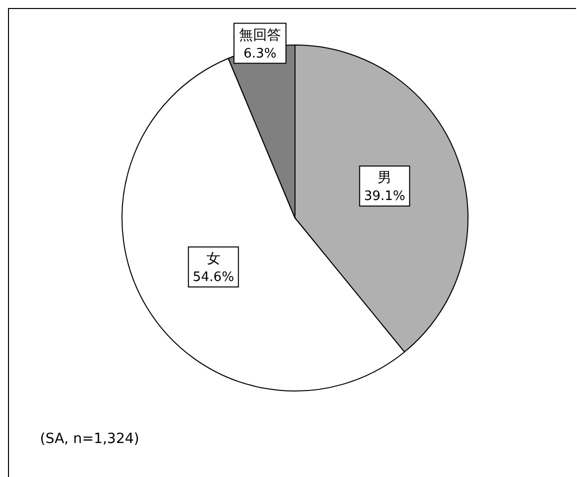 The width and height of the screenshot is (577, 477). What do you see at coordinates (90, 439) in the screenshot?
I see `text: (SA, n=1,324)` at bounding box center [90, 439].